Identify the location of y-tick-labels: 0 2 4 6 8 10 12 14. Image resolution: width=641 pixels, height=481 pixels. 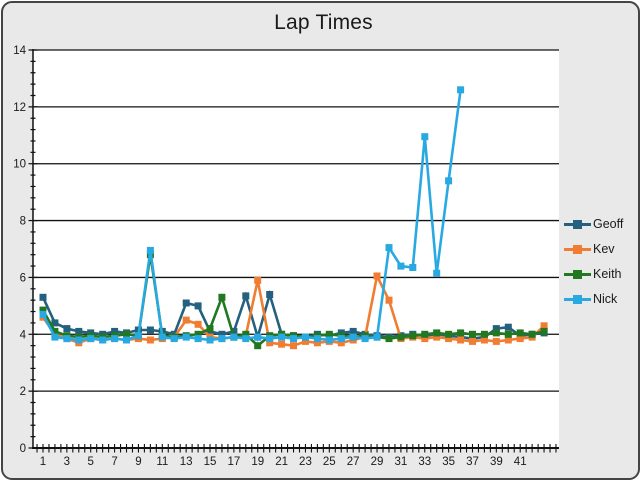
(19, 250).